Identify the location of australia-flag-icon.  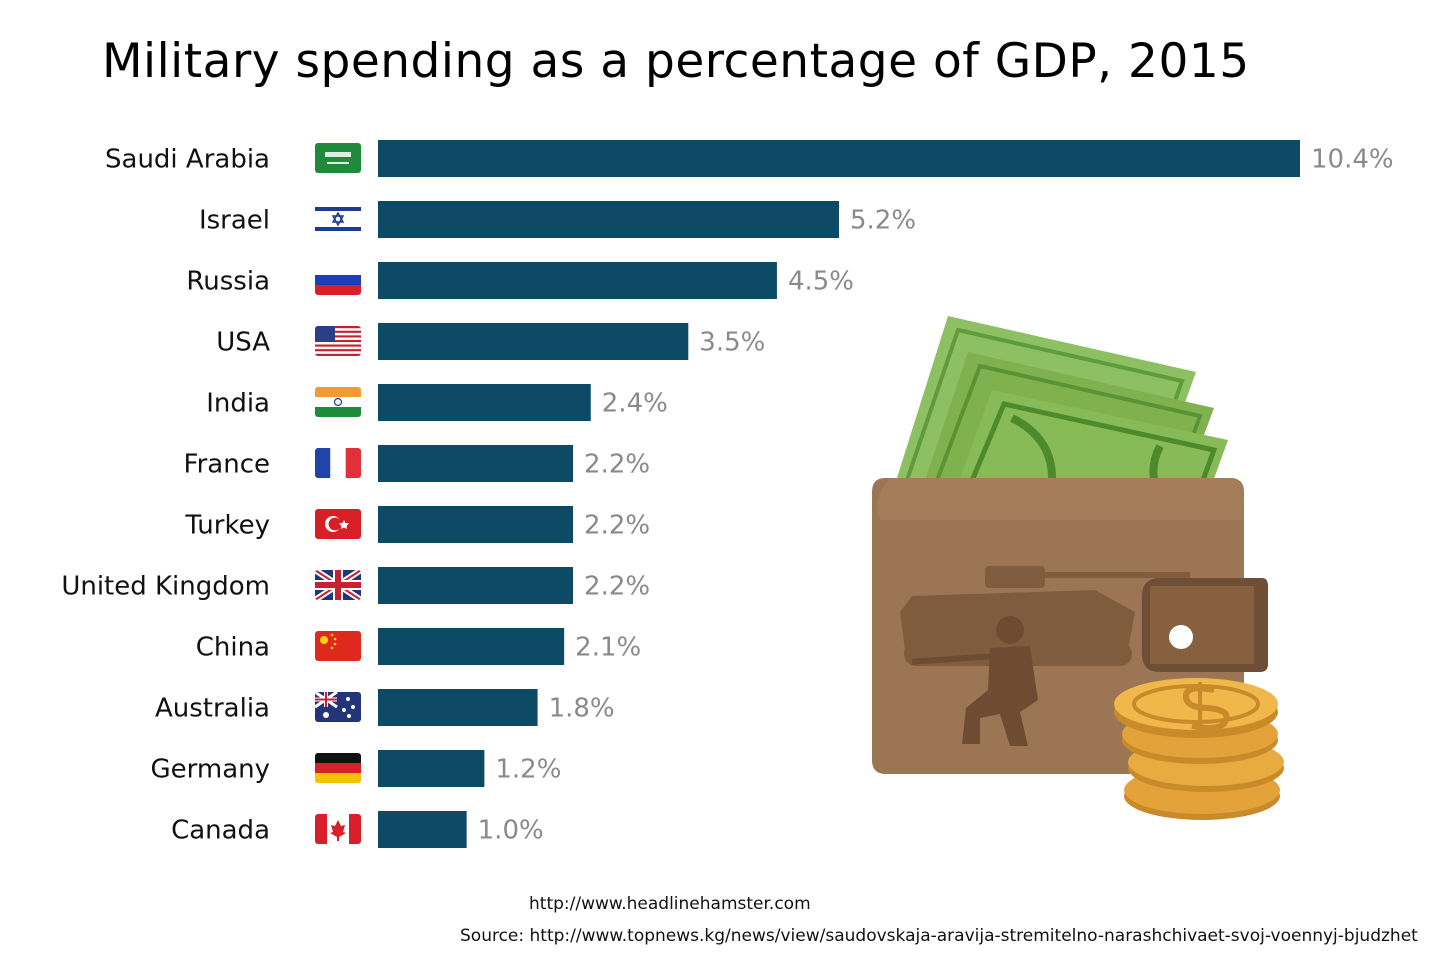
(338, 707).